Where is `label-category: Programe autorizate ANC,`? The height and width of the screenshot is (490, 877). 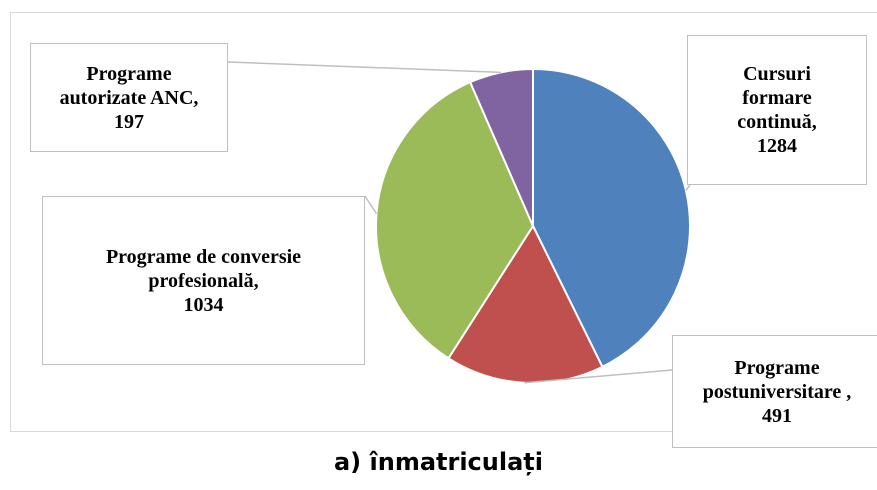 label-category: Programe autorizate ANC, is located at coordinates (129, 85).